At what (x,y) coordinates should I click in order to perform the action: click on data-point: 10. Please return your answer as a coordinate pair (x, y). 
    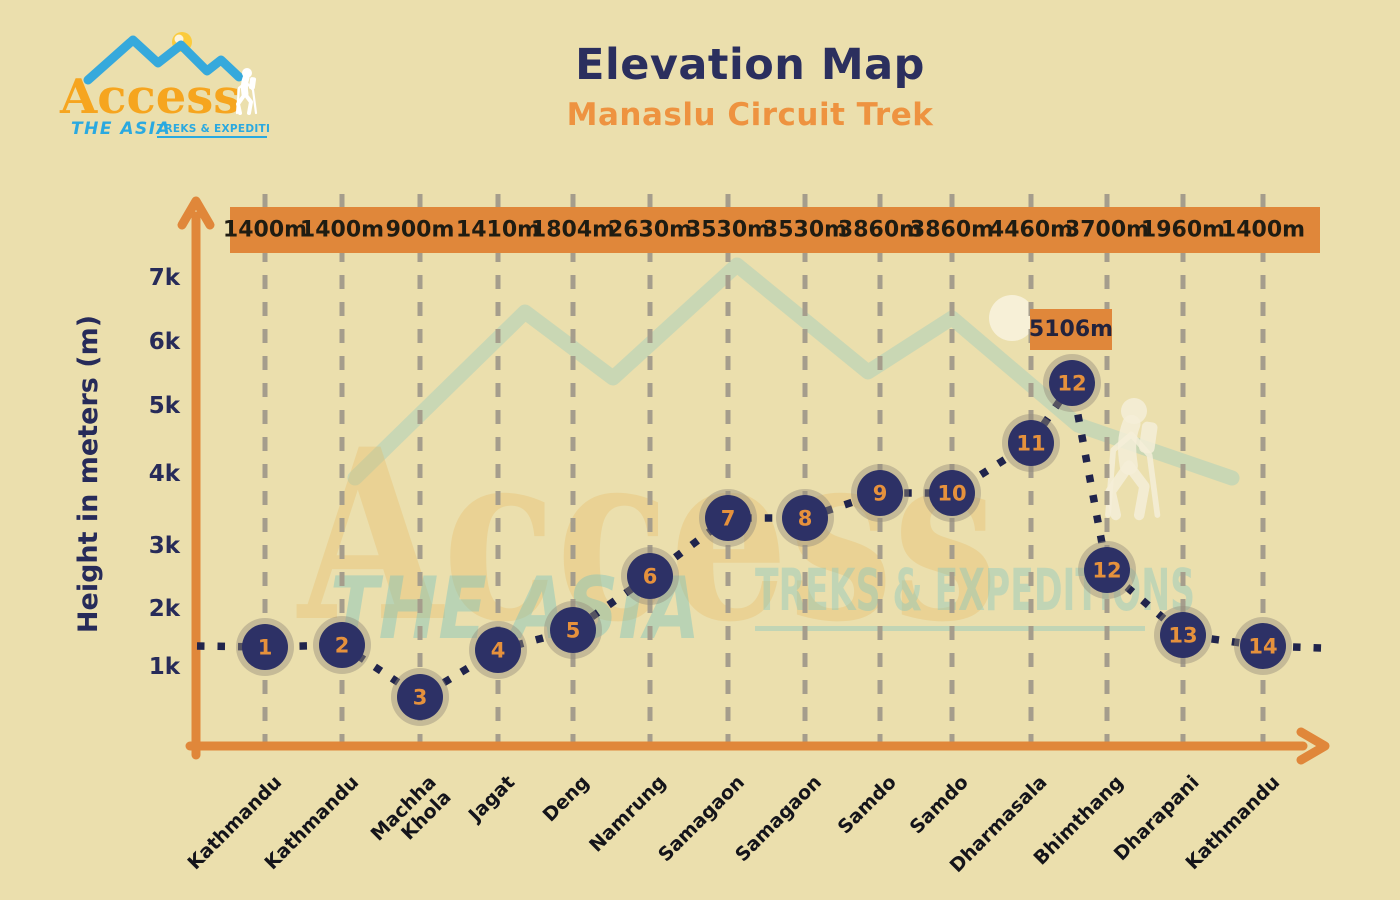
    Looking at the image, I should click on (952, 493).